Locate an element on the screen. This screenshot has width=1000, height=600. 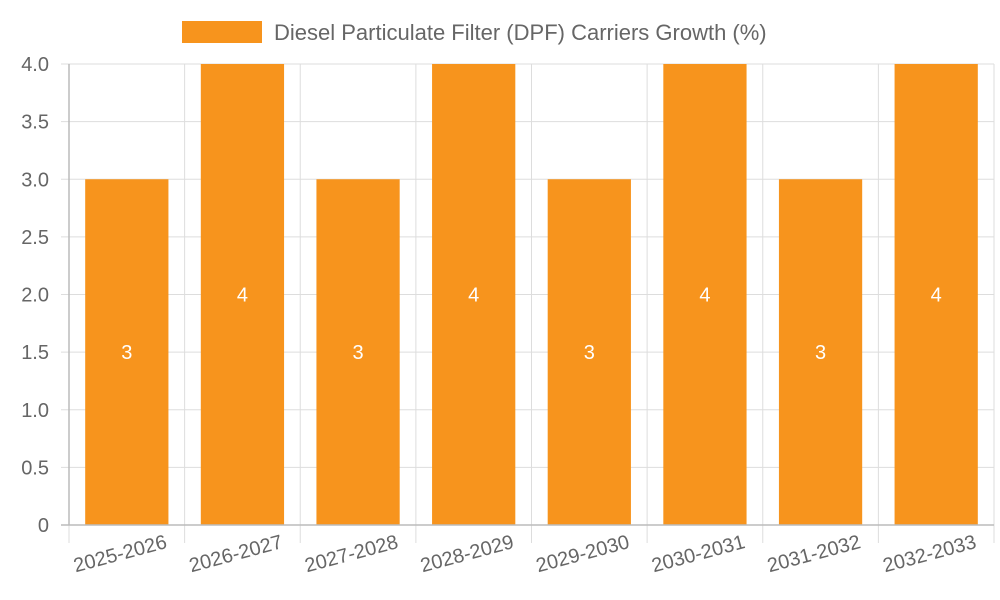
x-tick-label: 2027-2028 is located at coordinates (351, 554).